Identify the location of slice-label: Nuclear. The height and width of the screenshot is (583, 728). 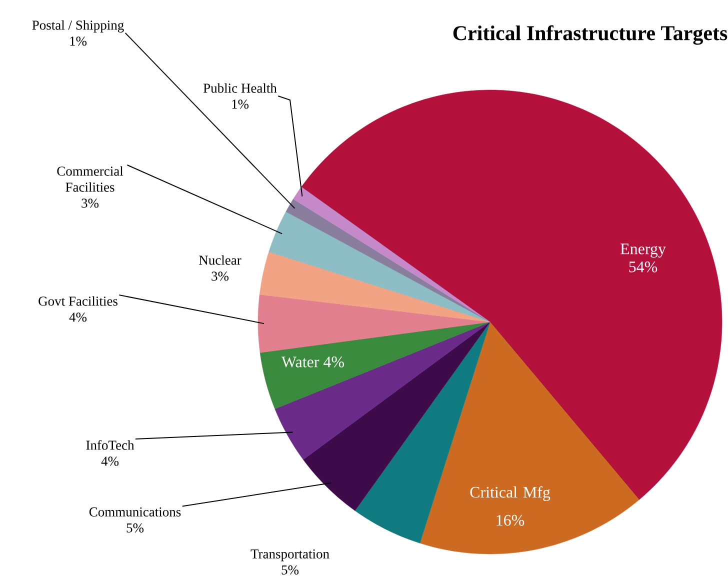
(220, 260).